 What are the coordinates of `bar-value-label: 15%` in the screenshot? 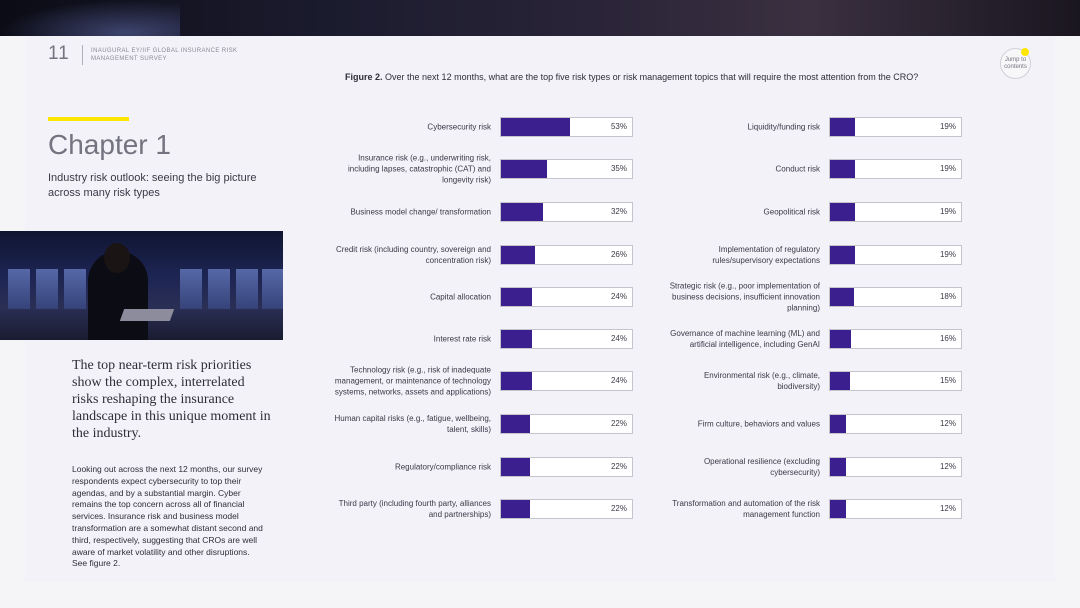 It's located at (947, 380).